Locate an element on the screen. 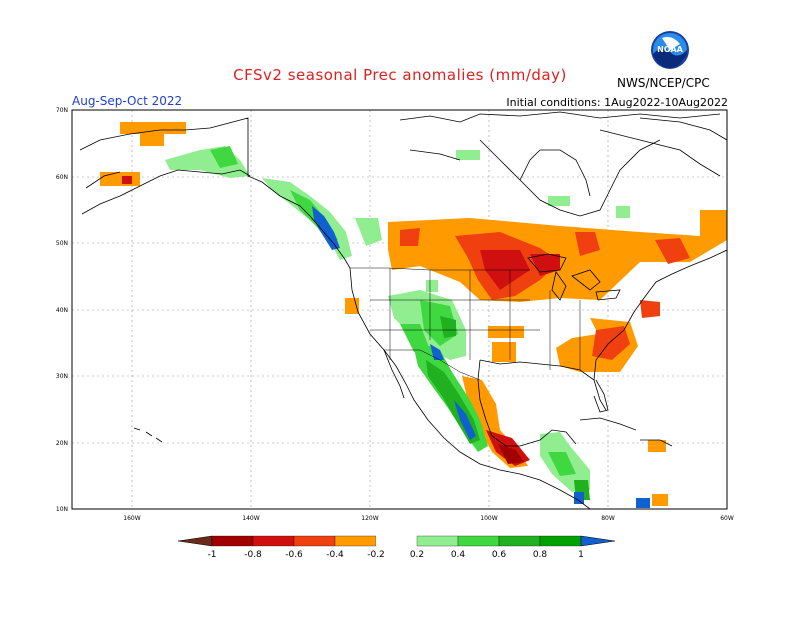 This screenshot has width=800, height=618. lon-label: 80W is located at coordinates (608, 518).